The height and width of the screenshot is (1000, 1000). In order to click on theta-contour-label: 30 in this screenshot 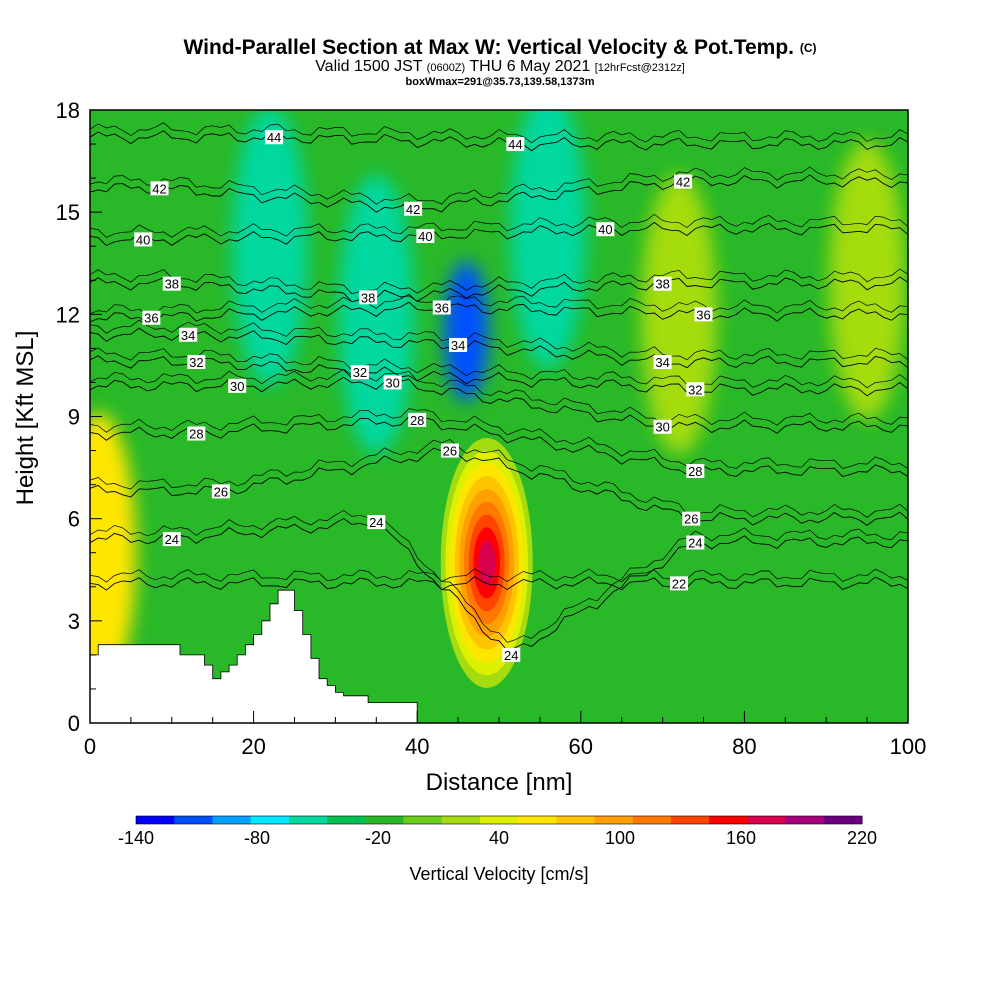, I will do `click(237, 386)`.